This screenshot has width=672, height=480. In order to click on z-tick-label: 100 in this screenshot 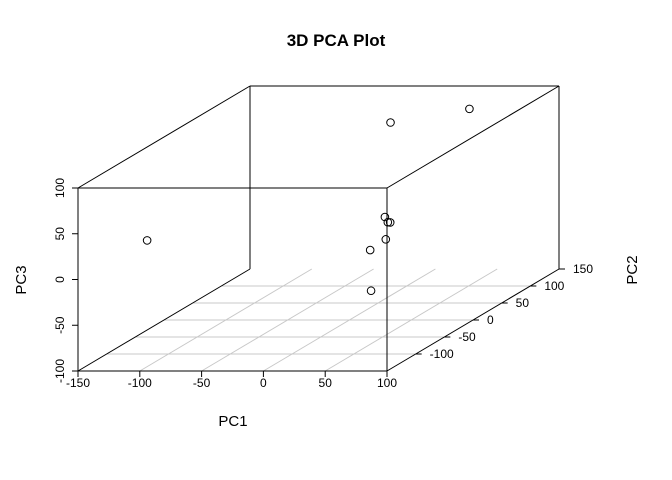, I will do `click(60, 188)`.